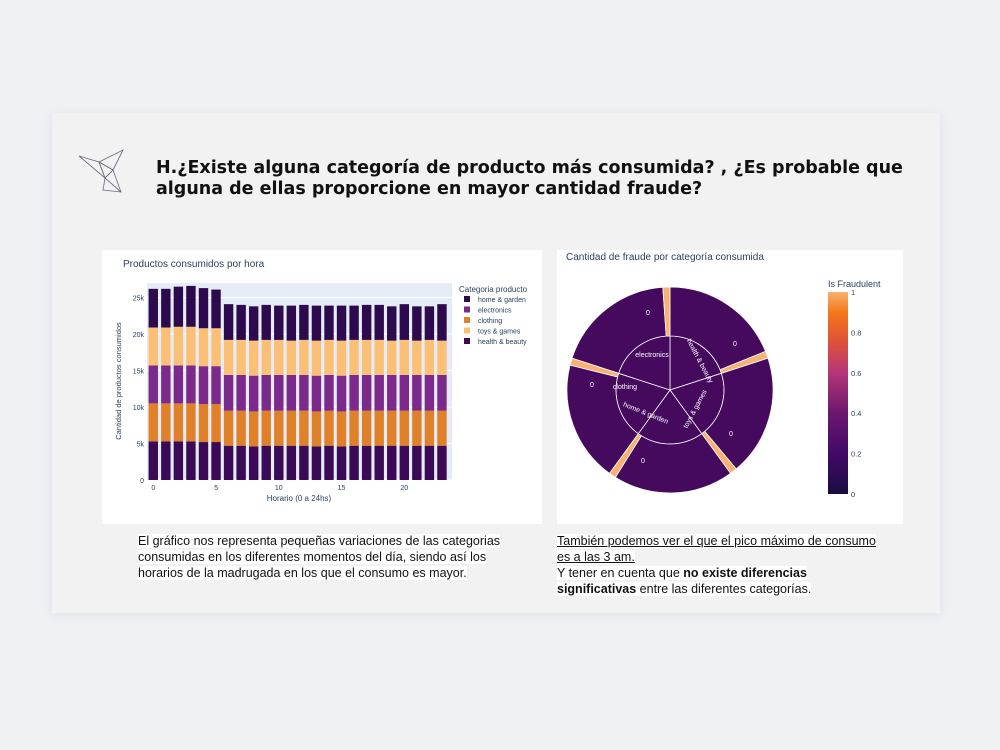 The height and width of the screenshot is (750, 1000). I want to click on origami-bird-logo, so click(101, 171).